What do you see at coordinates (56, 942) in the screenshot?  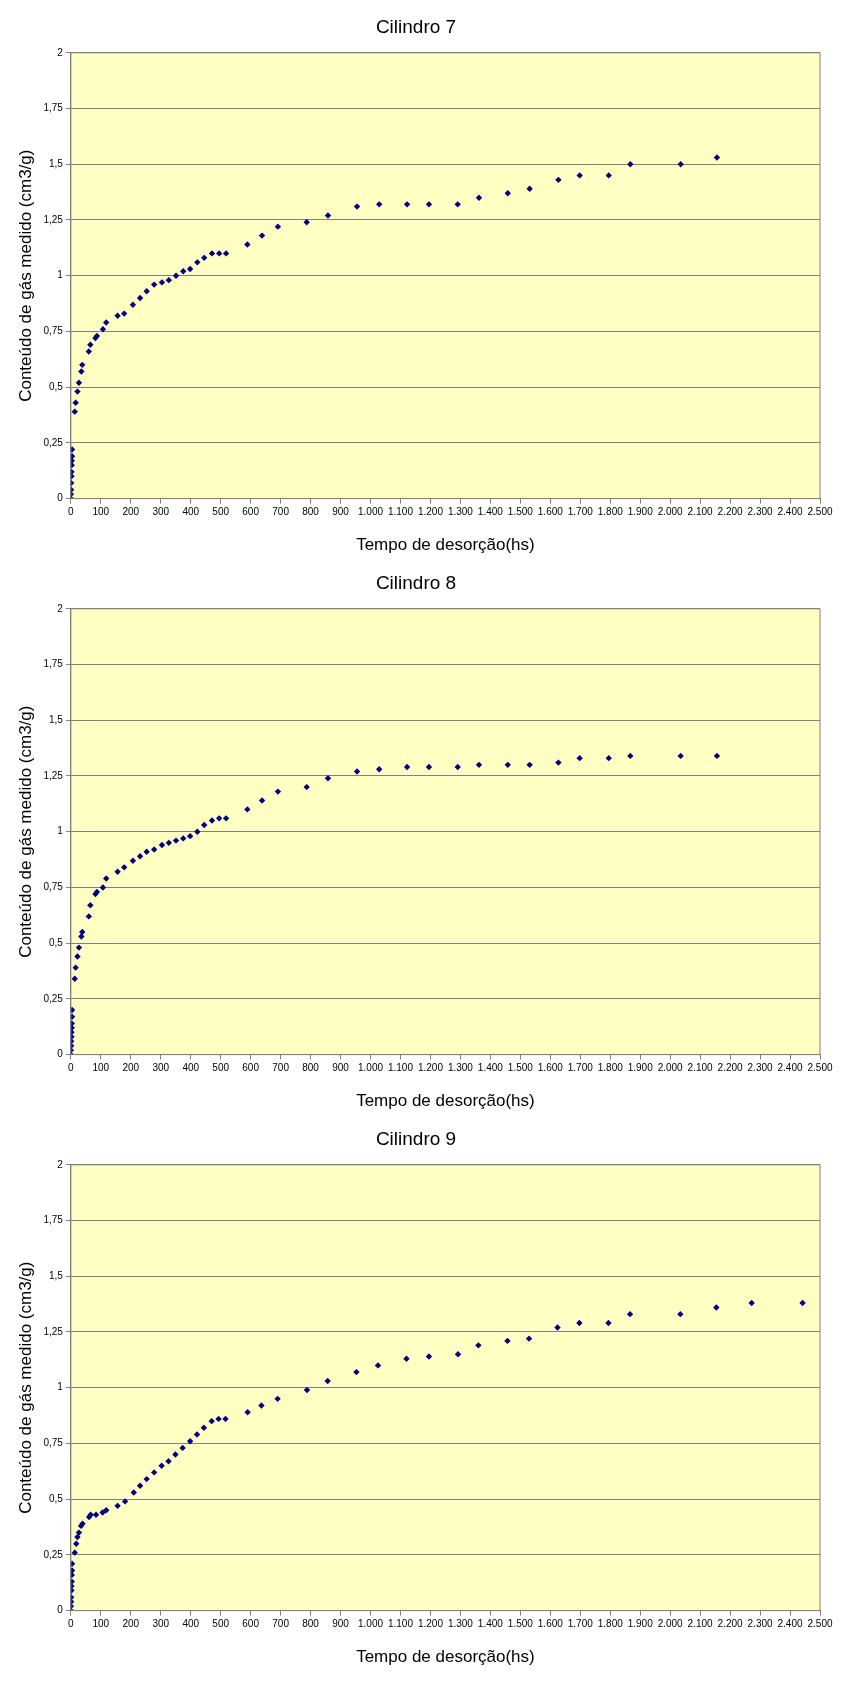 I see `y-tick-label: 0,5` at bounding box center [56, 942].